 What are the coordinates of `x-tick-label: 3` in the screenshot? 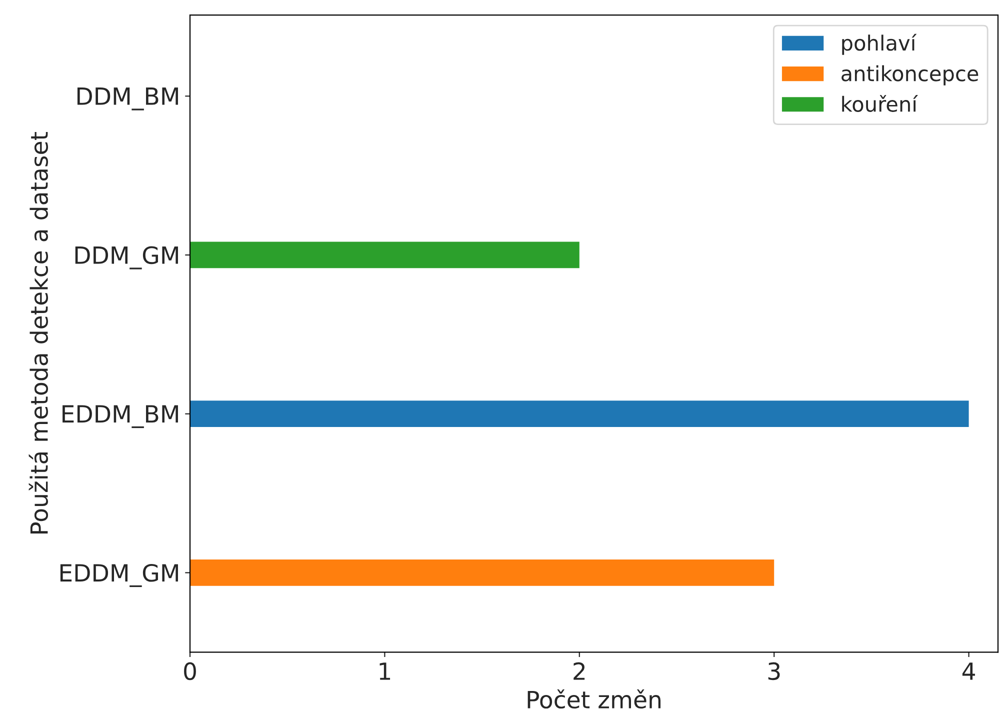 It's located at (774, 671).